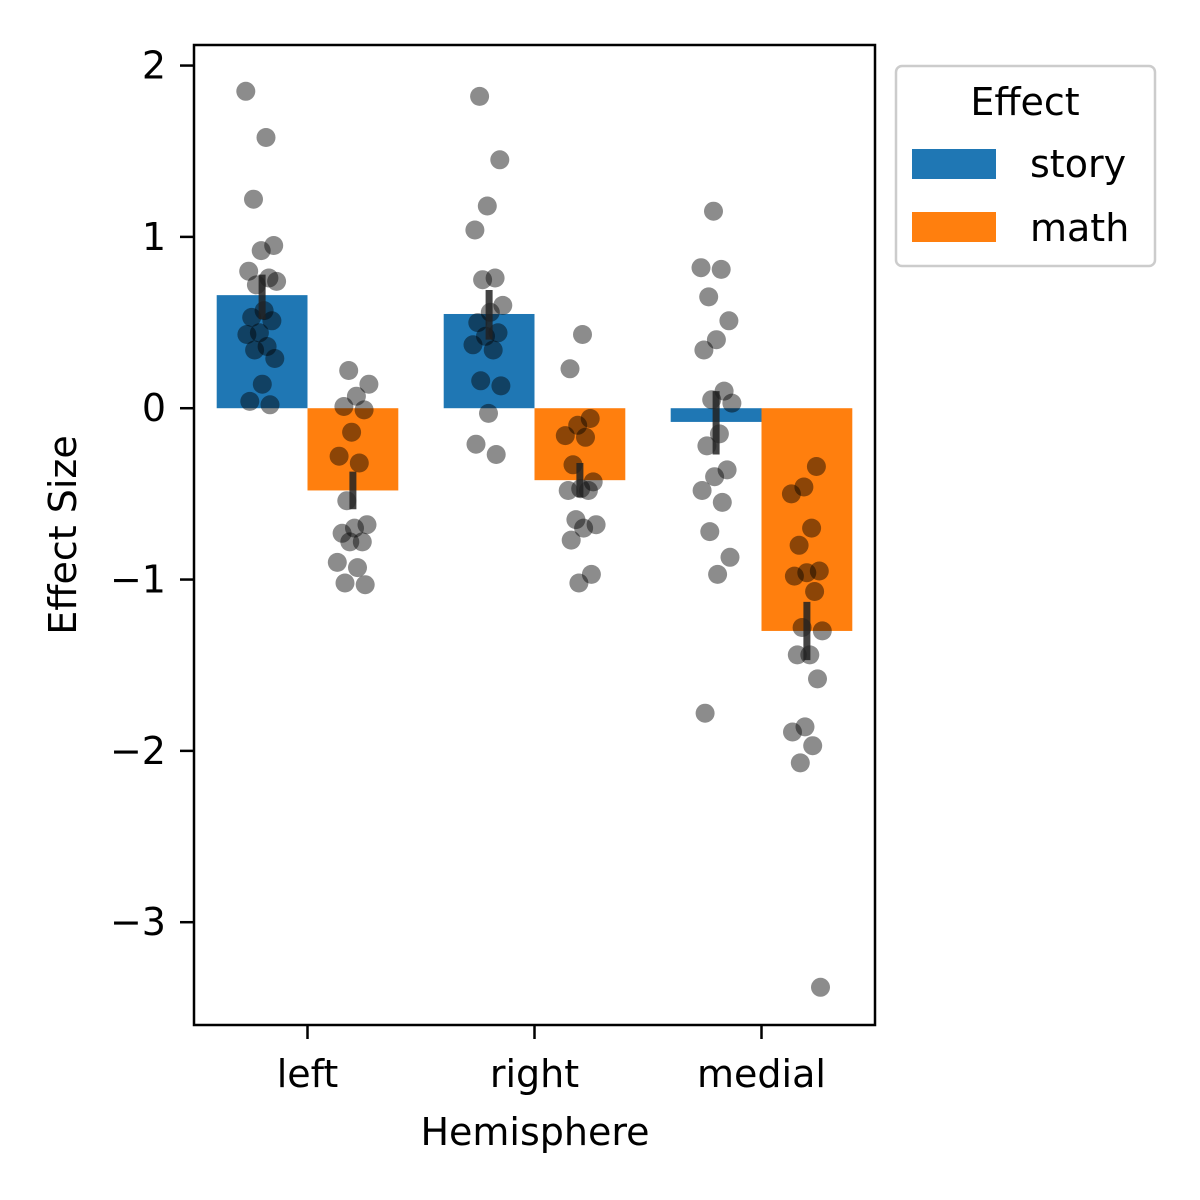  Describe the element at coordinates (138, 580) in the screenshot. I see `y-tick-label: −1` at that location.